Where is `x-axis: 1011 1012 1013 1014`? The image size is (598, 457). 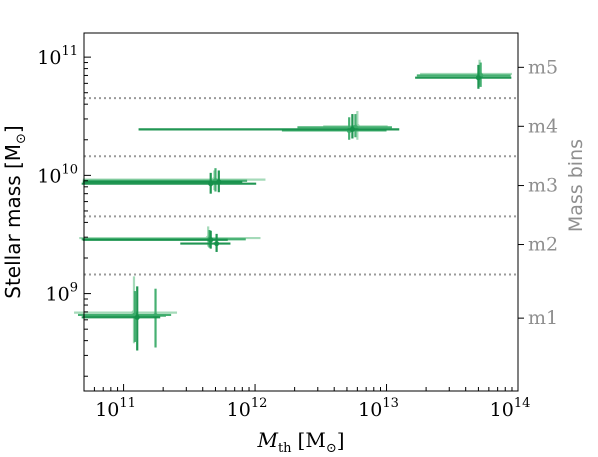 x-axis: 1011 1012 1013 1014 is located at coordinates (312, 402).